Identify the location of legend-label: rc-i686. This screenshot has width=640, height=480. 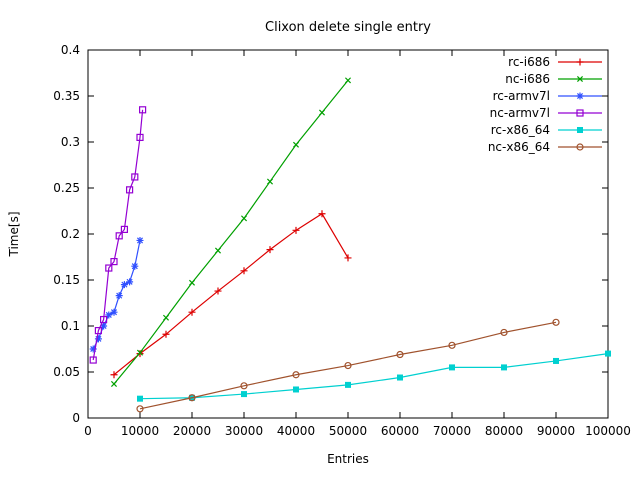
(529, 62).